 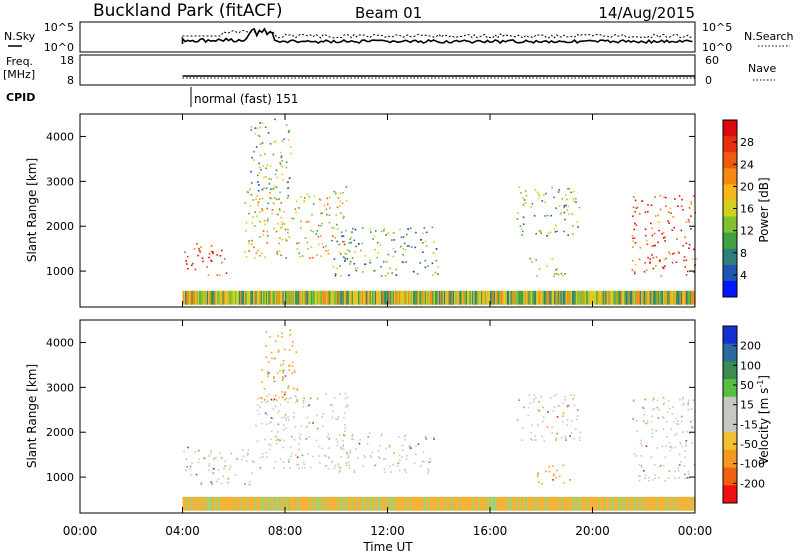 What do you see at coordinates (385, 453) in the screenshot?
I see `echo-region` at bounding box center [385, 453].